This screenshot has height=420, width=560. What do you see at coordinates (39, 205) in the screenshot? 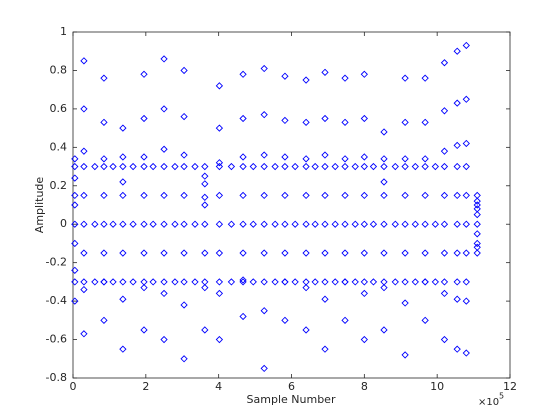
I see `y-axis-label: Amplitude` at bounding box center [39, 205].